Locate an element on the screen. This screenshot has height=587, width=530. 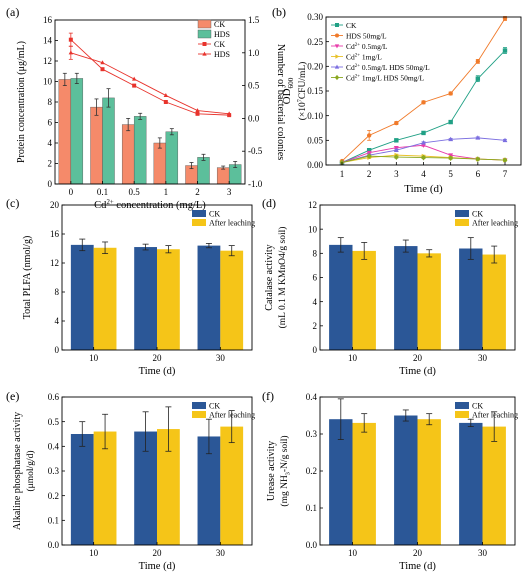
y-axis-title-group: OD600 is located at coordinates (288, 90).